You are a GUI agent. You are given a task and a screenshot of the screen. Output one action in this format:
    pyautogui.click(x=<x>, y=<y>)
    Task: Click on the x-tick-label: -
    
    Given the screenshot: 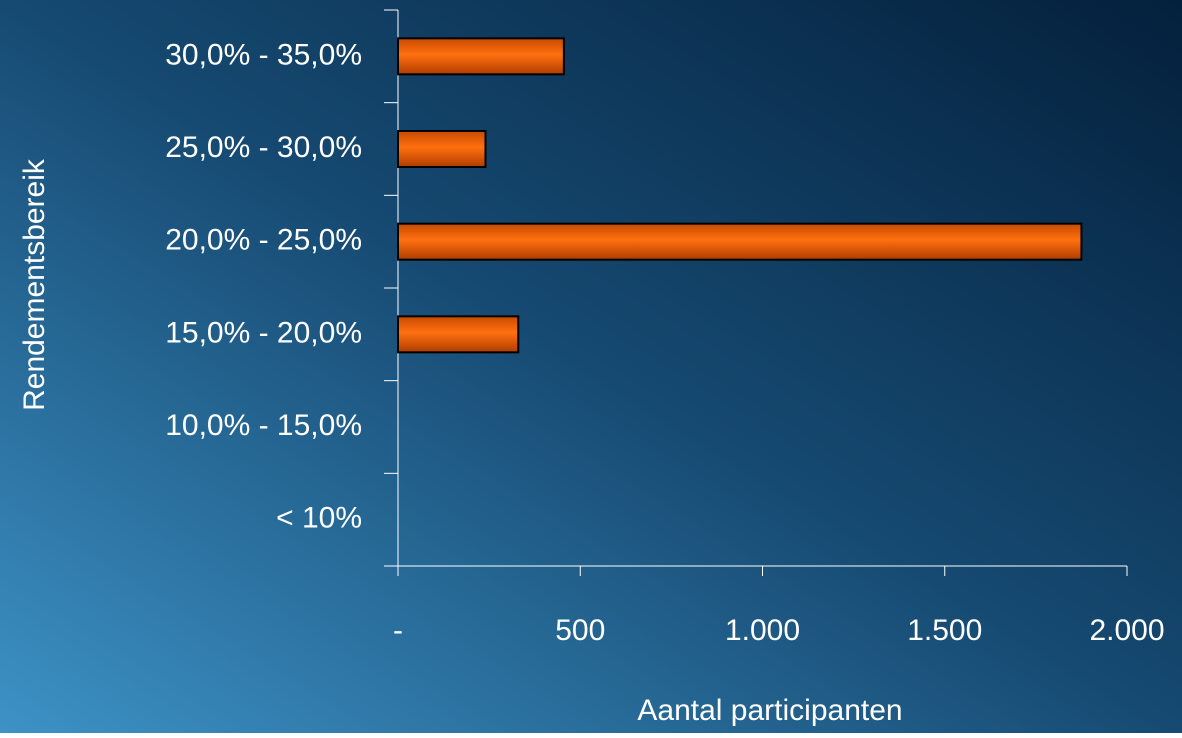 What is the action you would take?
    pyautogui.click(x=398, y=630)
    